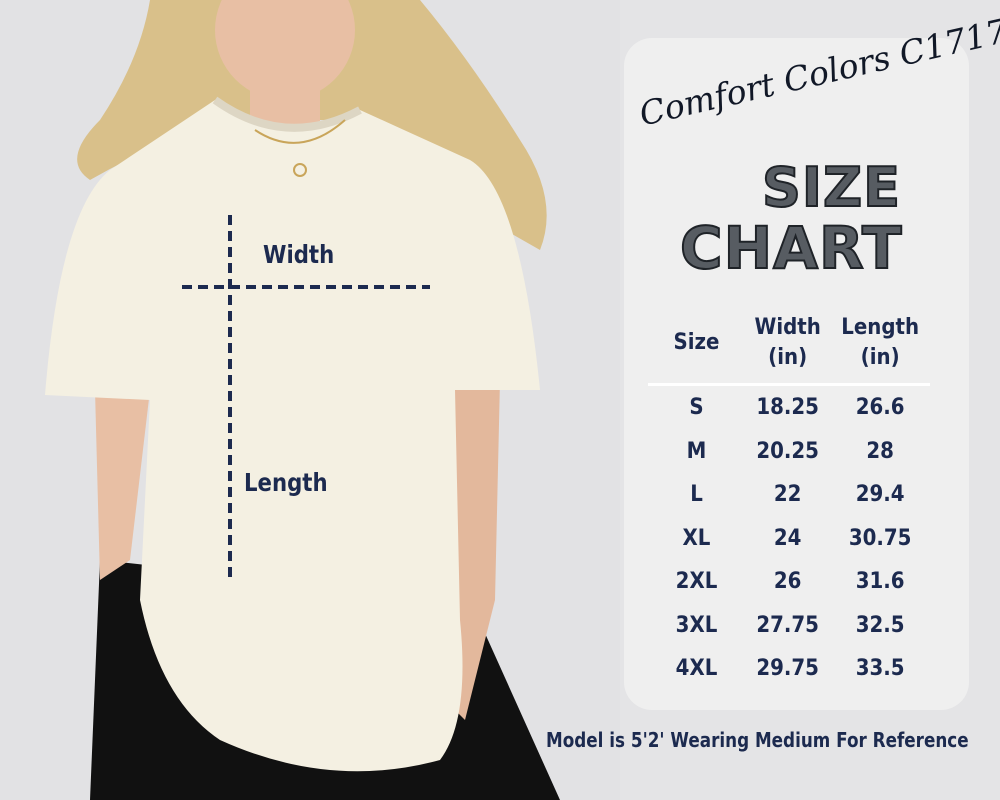  Describe the element at coordinates (696, 538) in the screenshot. I see `cell-size: XL` at that location.